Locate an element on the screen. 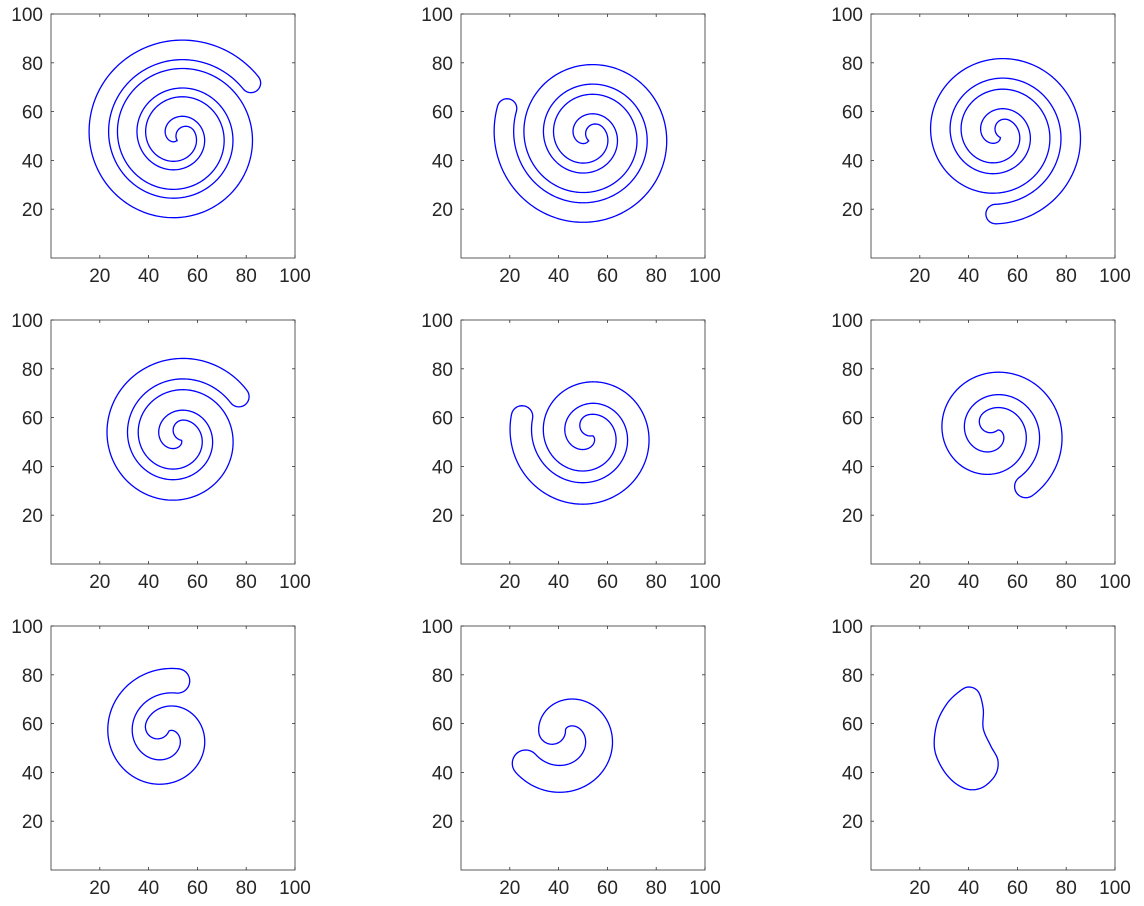  panel-8: 20 40 60 80 100 20 40 60 80 100 is located at coordinates (571, 758).